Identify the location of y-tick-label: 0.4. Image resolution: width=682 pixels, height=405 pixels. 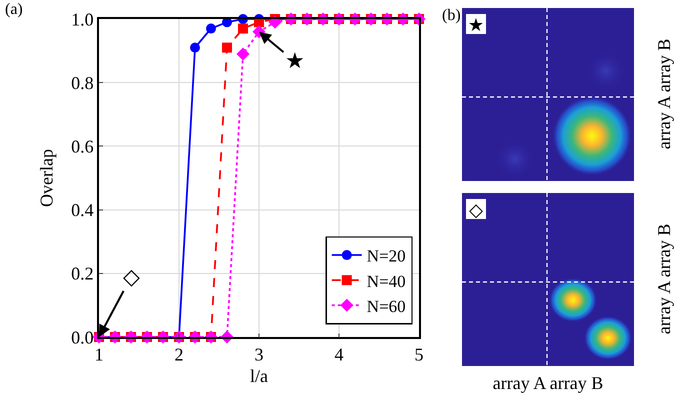
(82, 210).